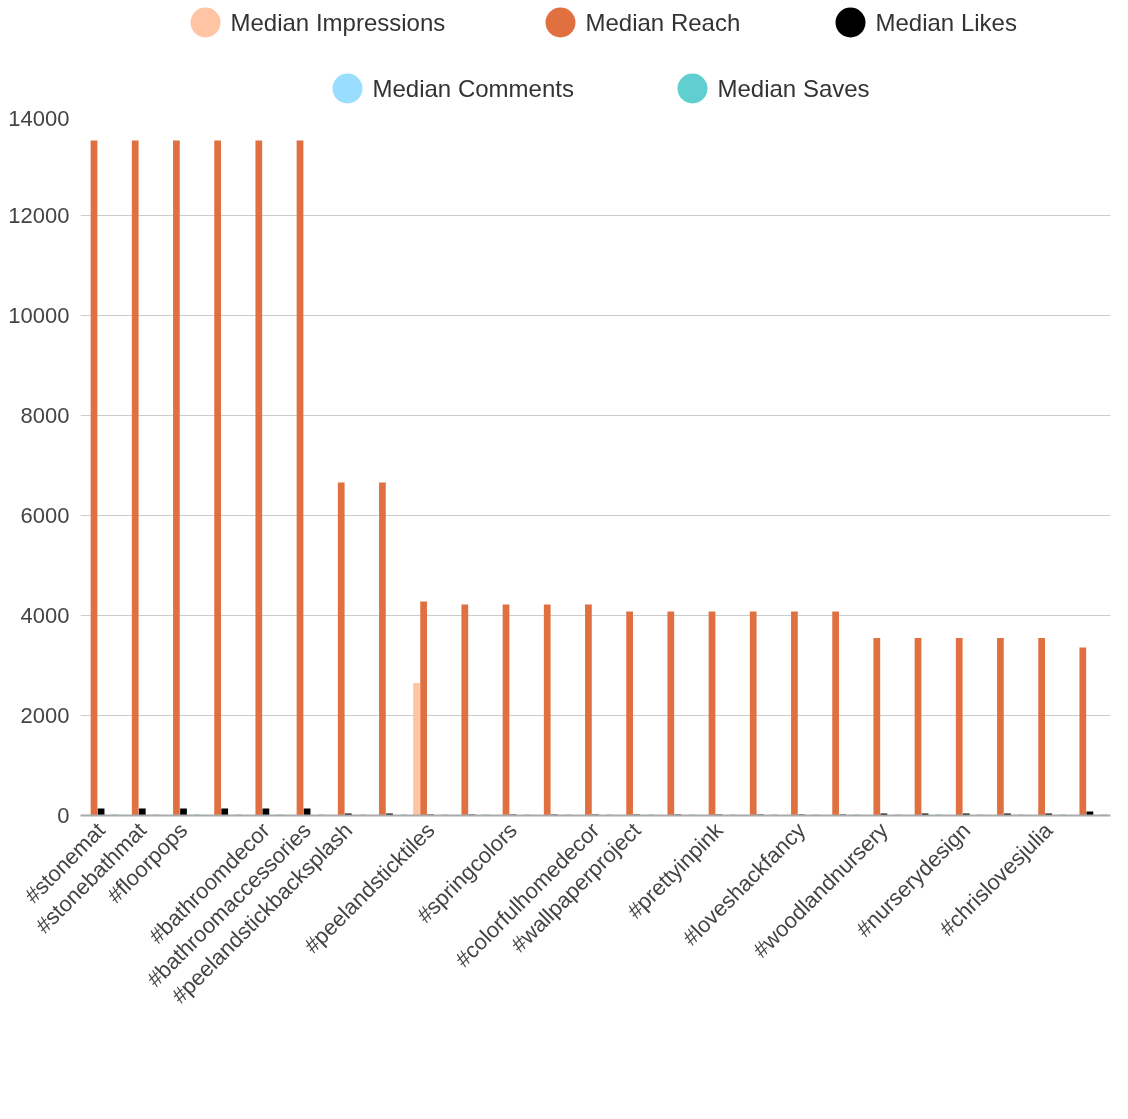 The width and height of the screenshot is (1128, 1119). What do you see at coordinates (793, 88) in the screenshot?
I see `legend-label: Median Saves` at bounding box center [793, 88].